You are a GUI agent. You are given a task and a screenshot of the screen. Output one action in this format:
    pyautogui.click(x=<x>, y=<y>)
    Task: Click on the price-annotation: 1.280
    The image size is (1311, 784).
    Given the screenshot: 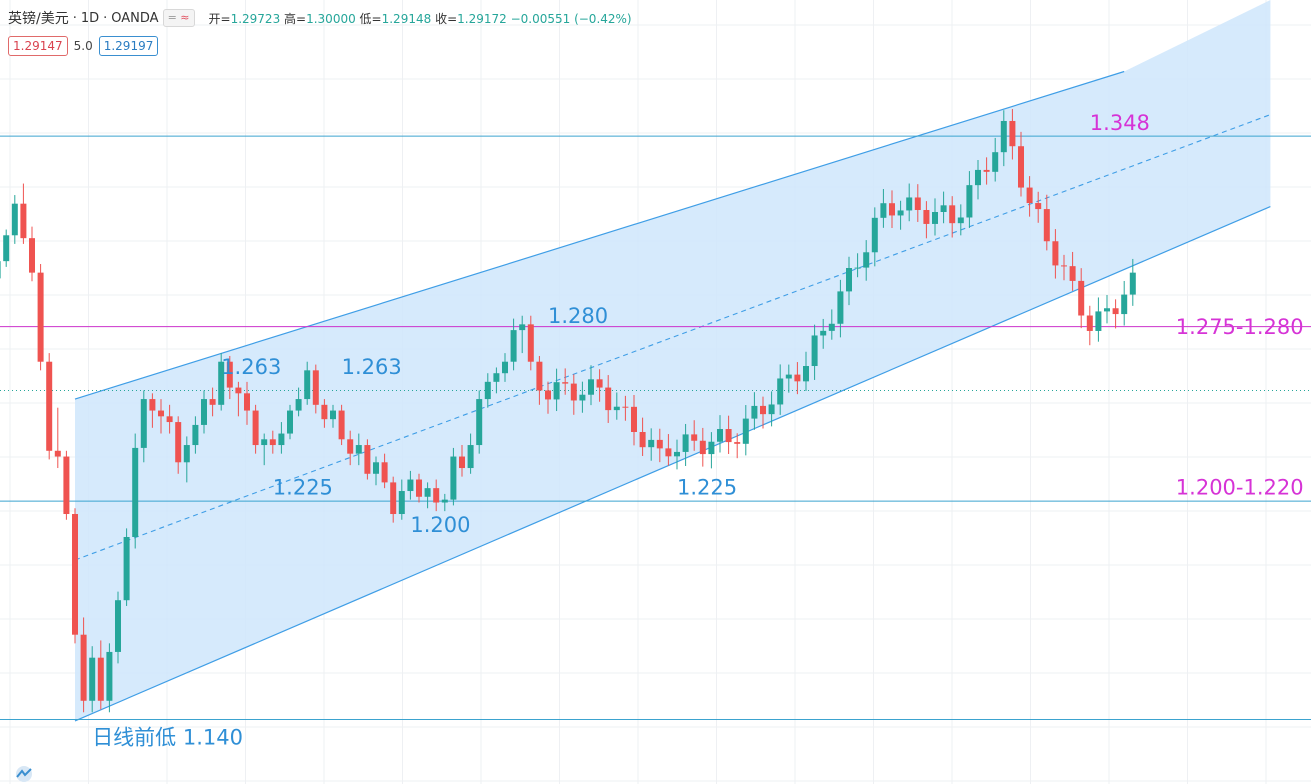 What is the action you would take?
    pyautogui.click(x=578, y=316)
    